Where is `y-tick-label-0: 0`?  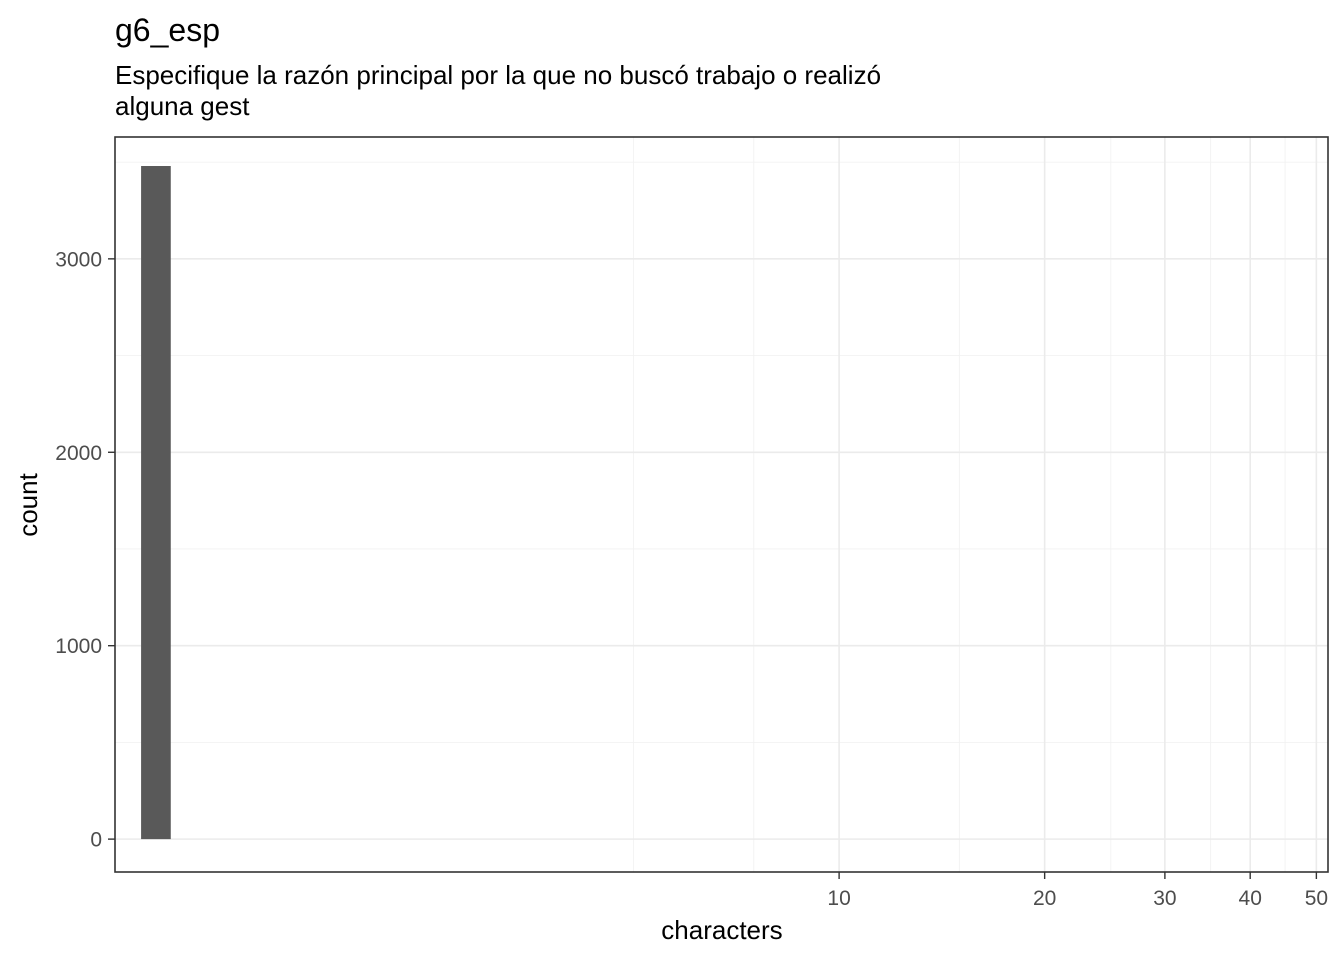
y-tick-label-0: 0 is located at coordinates (96, 840).